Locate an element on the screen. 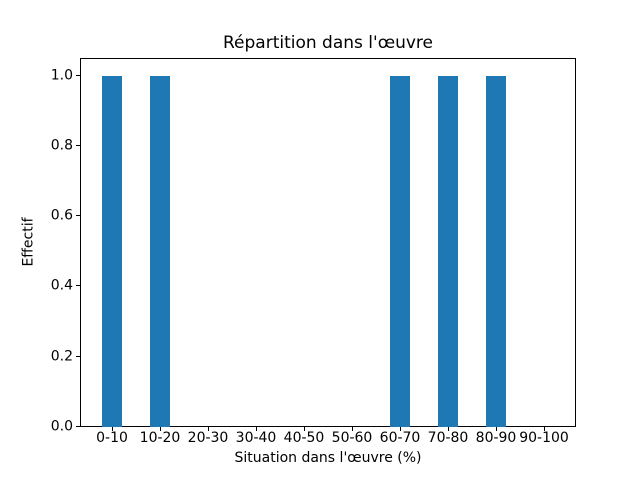 The width and height of the screenshot is (640, 480). y-axis-label: Effectif is located at coordinates (28, 242).